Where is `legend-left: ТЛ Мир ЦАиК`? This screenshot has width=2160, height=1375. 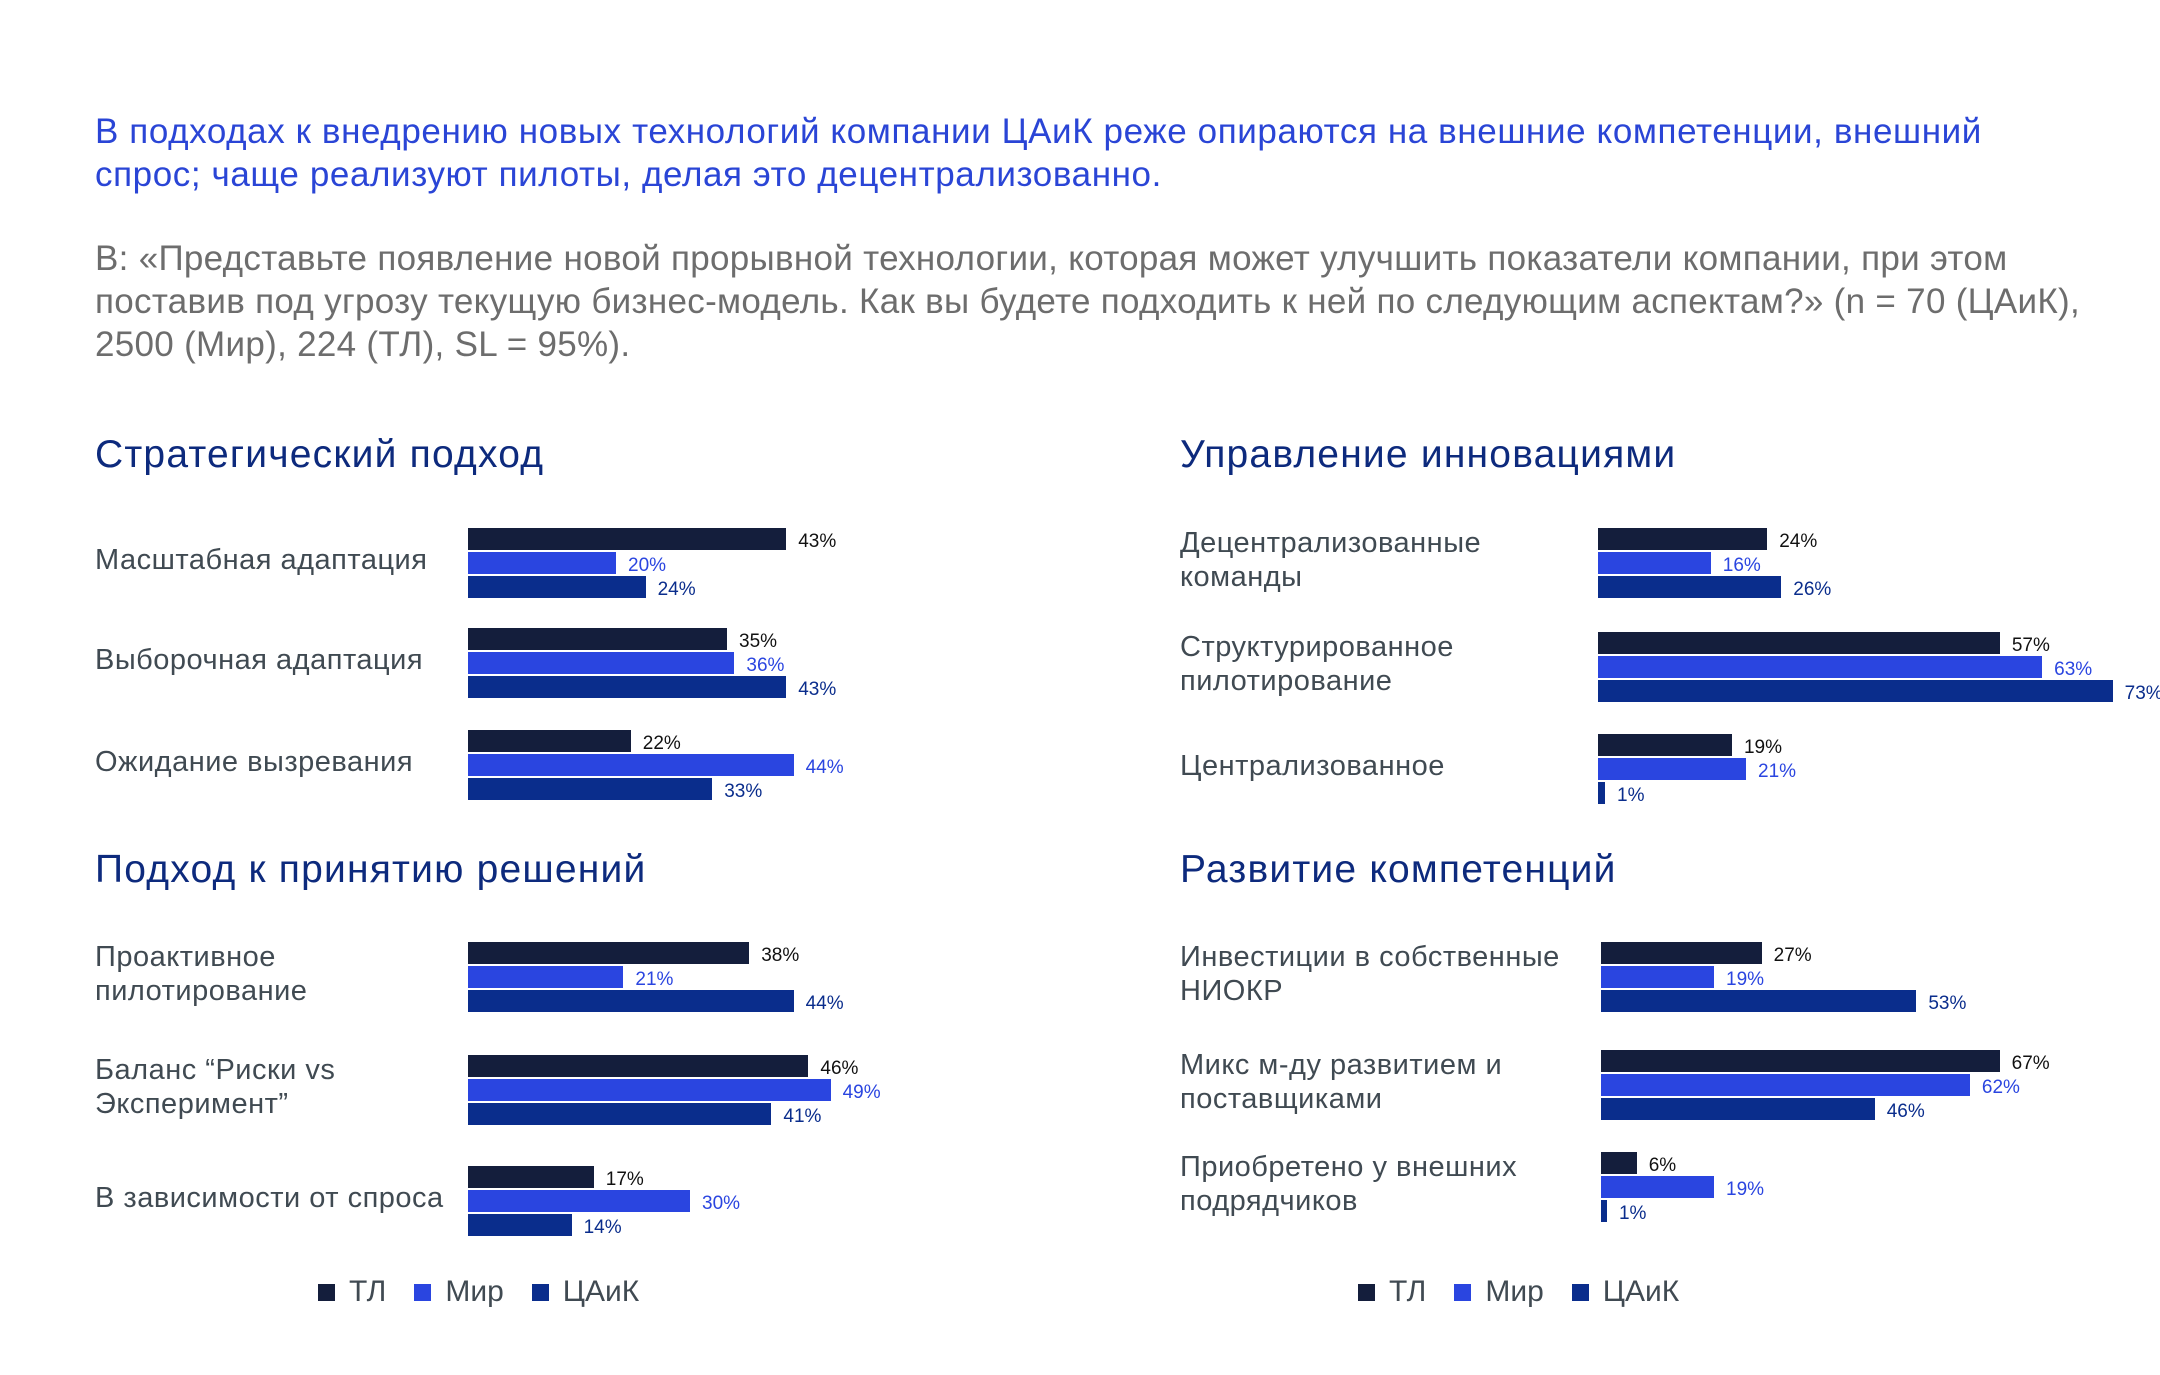
legend-left: ТЛ Мир ЦАиК is located at coordinates (492, 1292).